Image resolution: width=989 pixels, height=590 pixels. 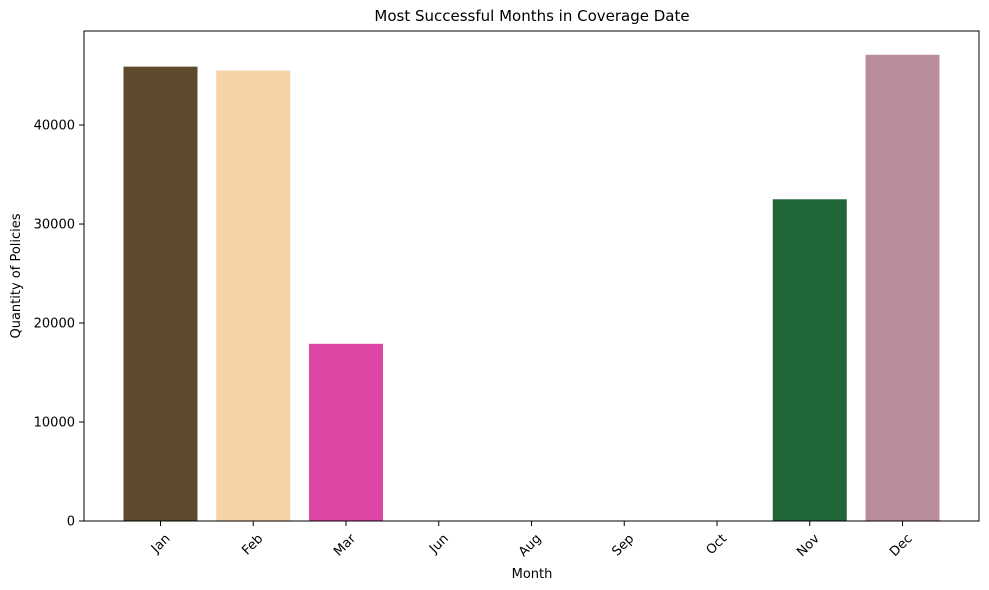 I want to click on y-tick-label: 0, so click(x=71, y=522).